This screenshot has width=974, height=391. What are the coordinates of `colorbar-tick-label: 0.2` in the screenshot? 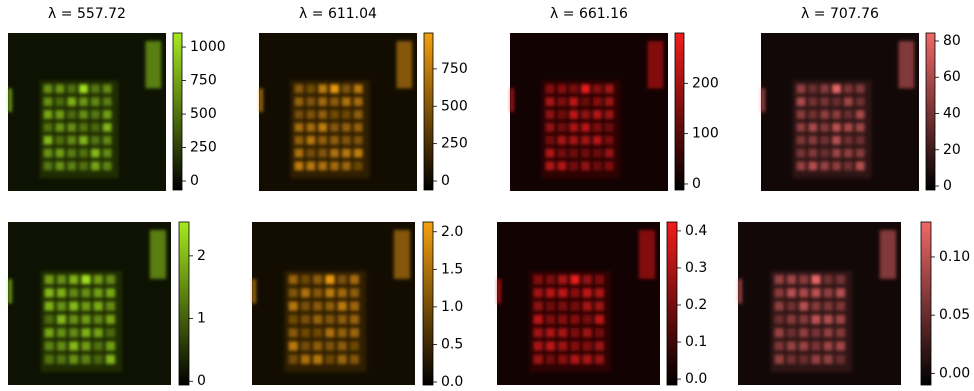 It's located at (696, 305).